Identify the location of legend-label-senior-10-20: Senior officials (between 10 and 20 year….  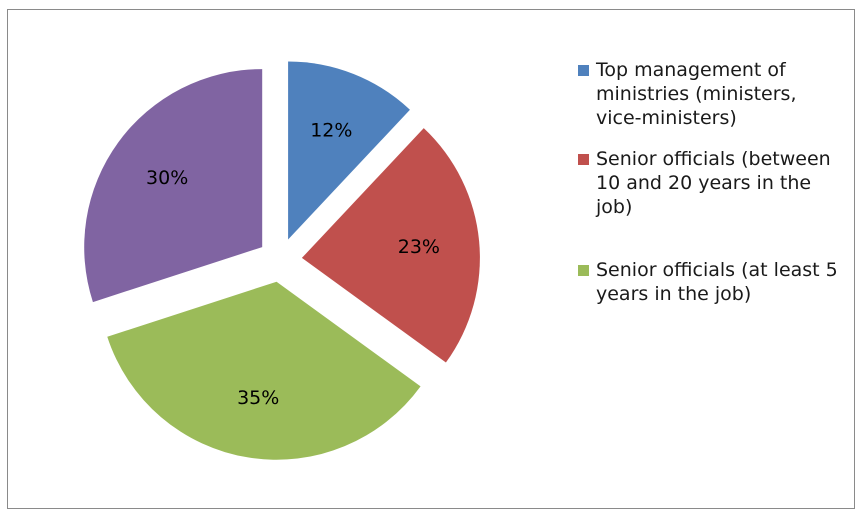
(713, 183).